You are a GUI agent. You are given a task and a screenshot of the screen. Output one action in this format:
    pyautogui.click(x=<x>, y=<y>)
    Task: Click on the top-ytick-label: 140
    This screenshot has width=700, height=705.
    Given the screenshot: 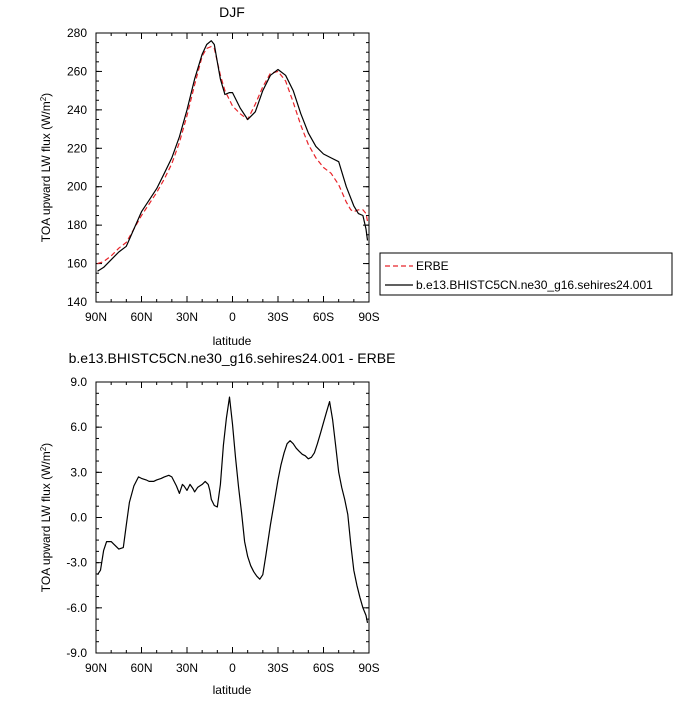 What is the action you would take?
    pyautogui.click(x=77, y=302)
    